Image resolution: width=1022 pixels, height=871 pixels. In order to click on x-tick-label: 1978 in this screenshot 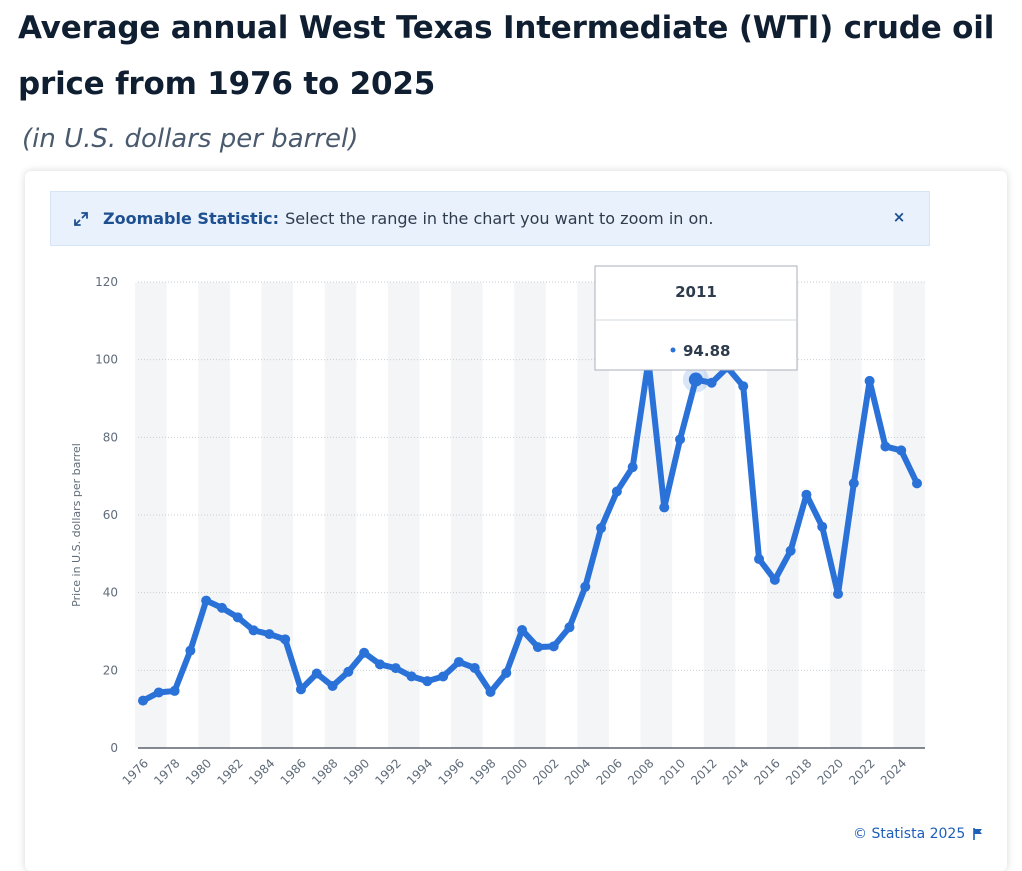, I will do `click(166, 771)`.